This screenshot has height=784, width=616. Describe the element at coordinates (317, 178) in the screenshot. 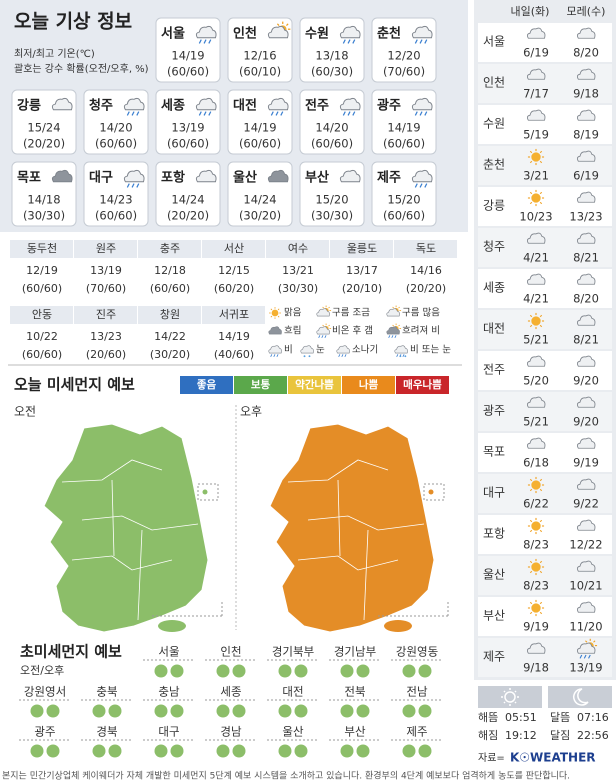

I see `city-name: 부산` at that location.